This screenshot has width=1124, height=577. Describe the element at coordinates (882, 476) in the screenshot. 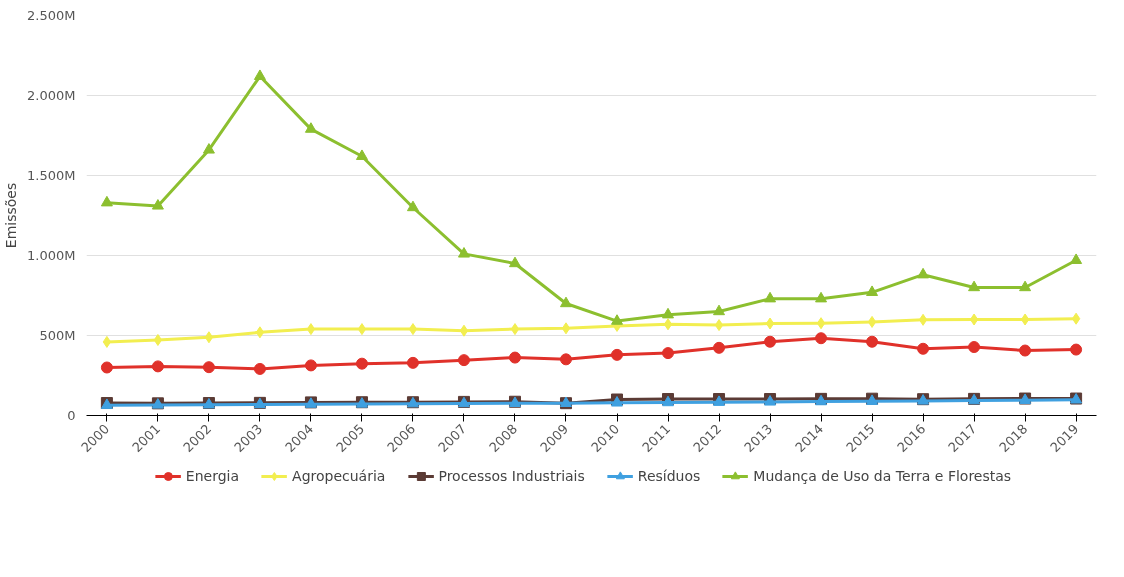

I see `legend-label: Mudança de Uso da Terra e Florestas` at that location.